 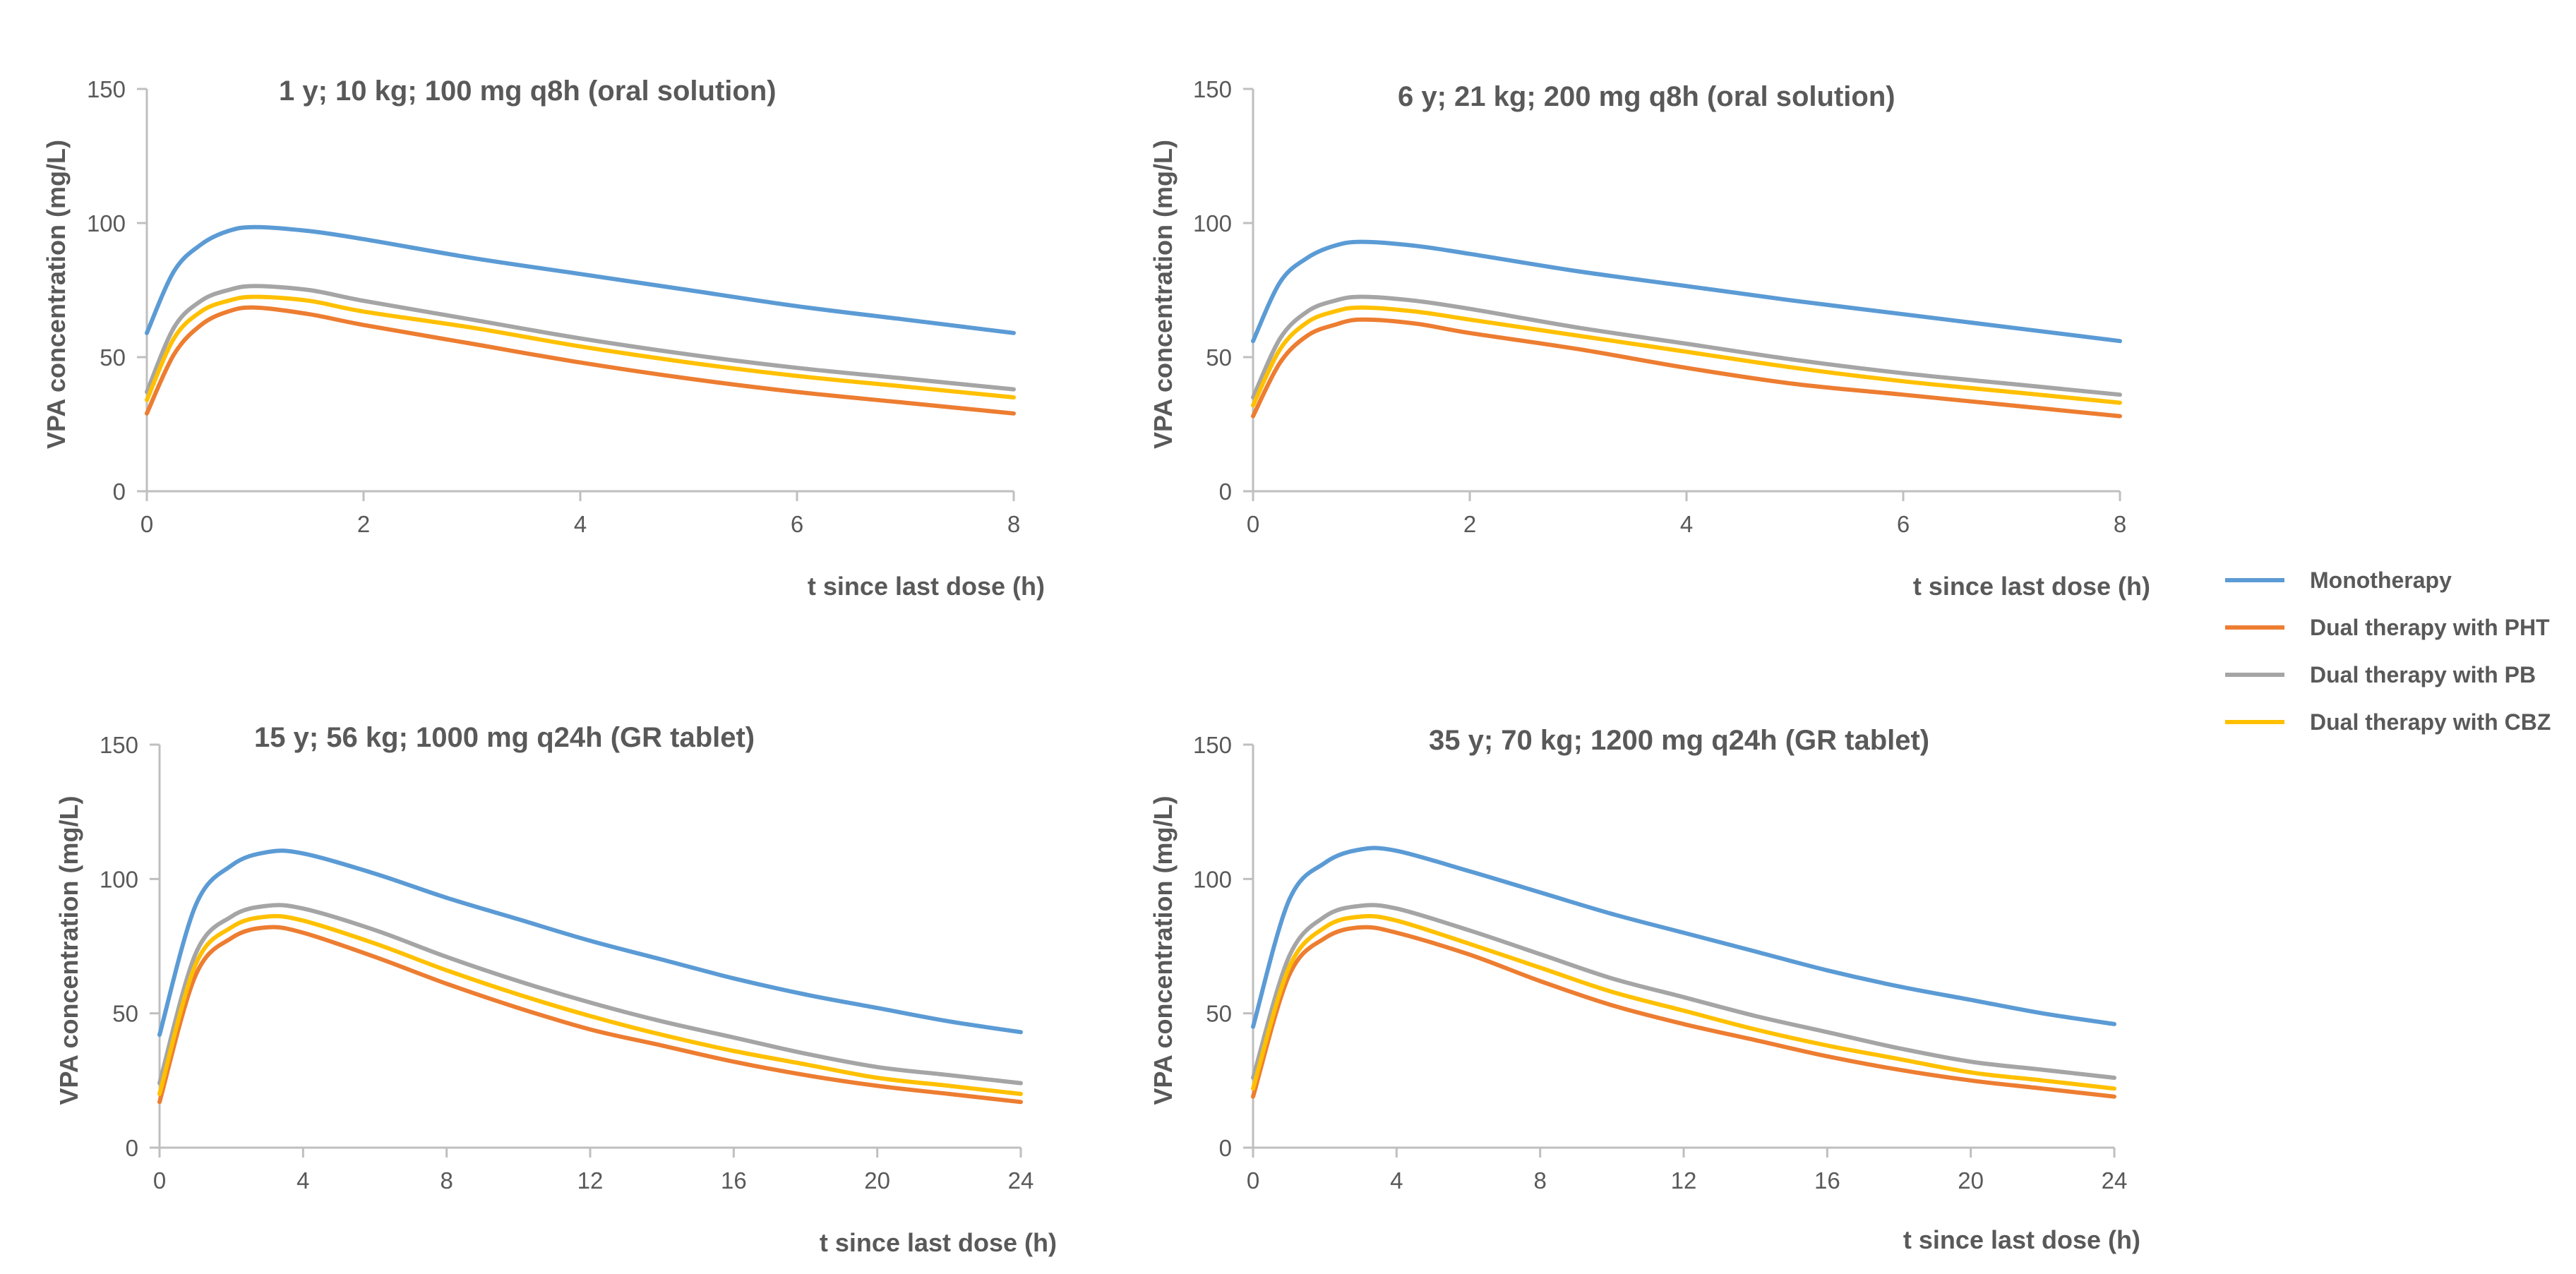 I want to click on chart-title: 6 y; 21 kg; 200 mg q8h (oral solution), so click(x=1646, y=97).